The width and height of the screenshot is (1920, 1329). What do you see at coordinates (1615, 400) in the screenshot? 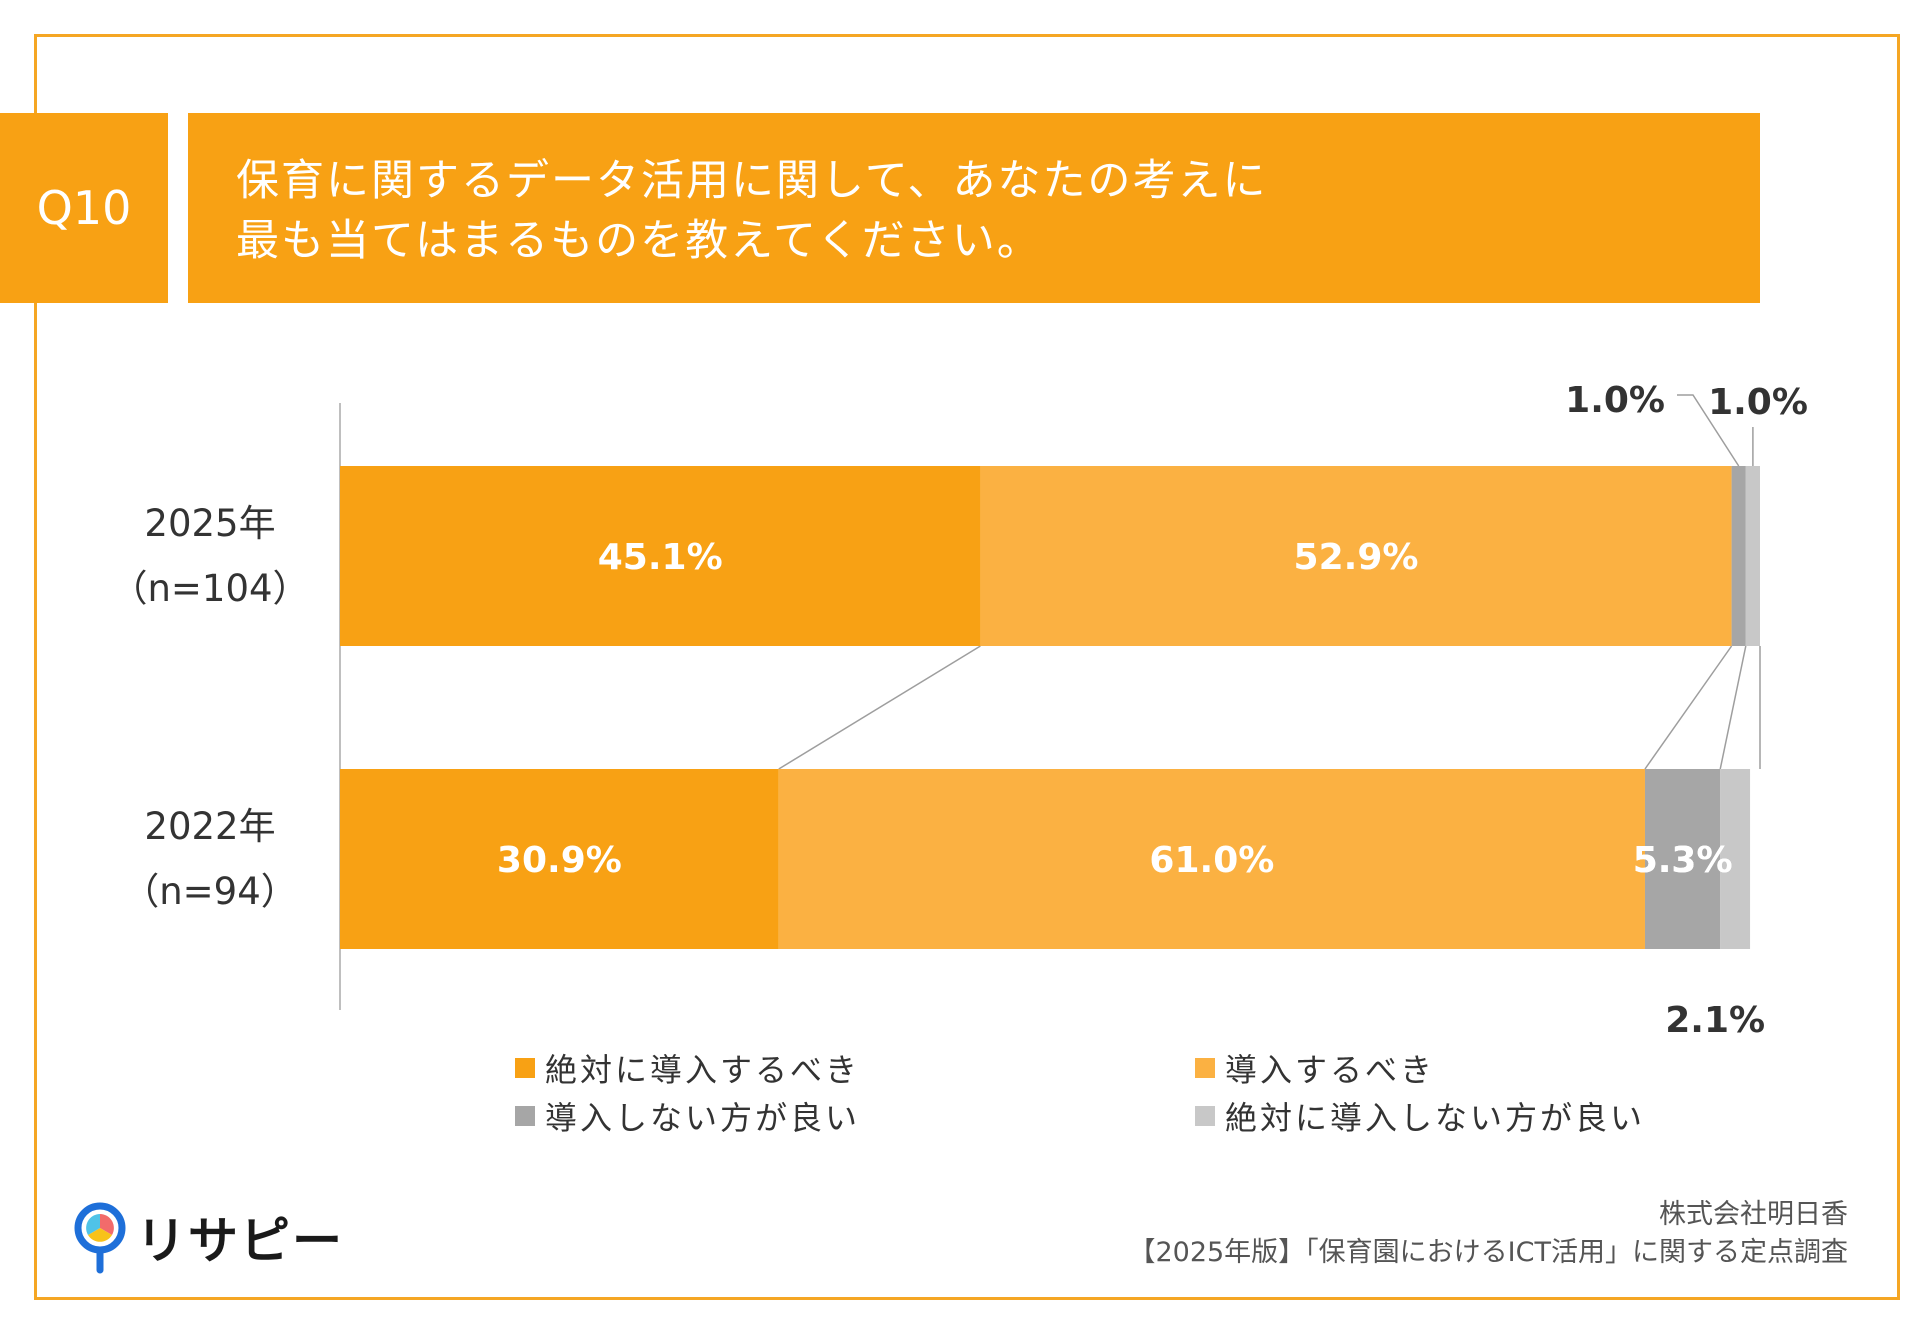
I see `value-label-series-3-row-1: 1.0%` at bounding box center [1615, 400].